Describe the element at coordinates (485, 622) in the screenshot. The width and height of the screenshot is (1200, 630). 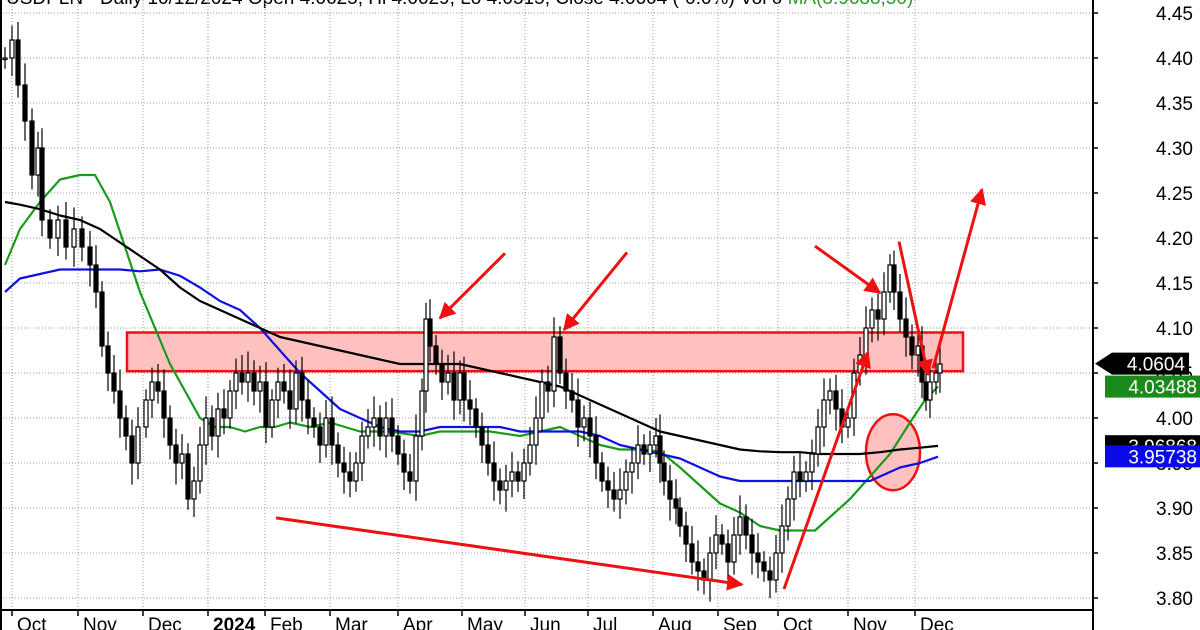
I see `x-tick-label: May` at that location.